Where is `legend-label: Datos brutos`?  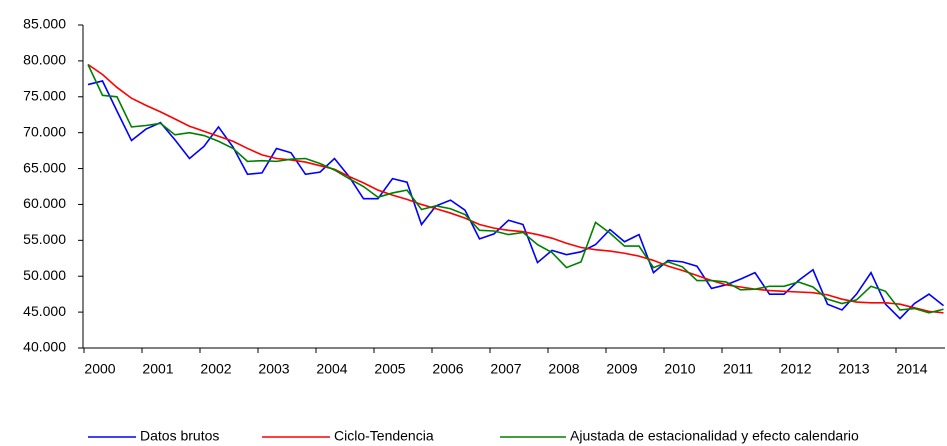
legend-label: Datos brutos is located at coordinates (179, 436).